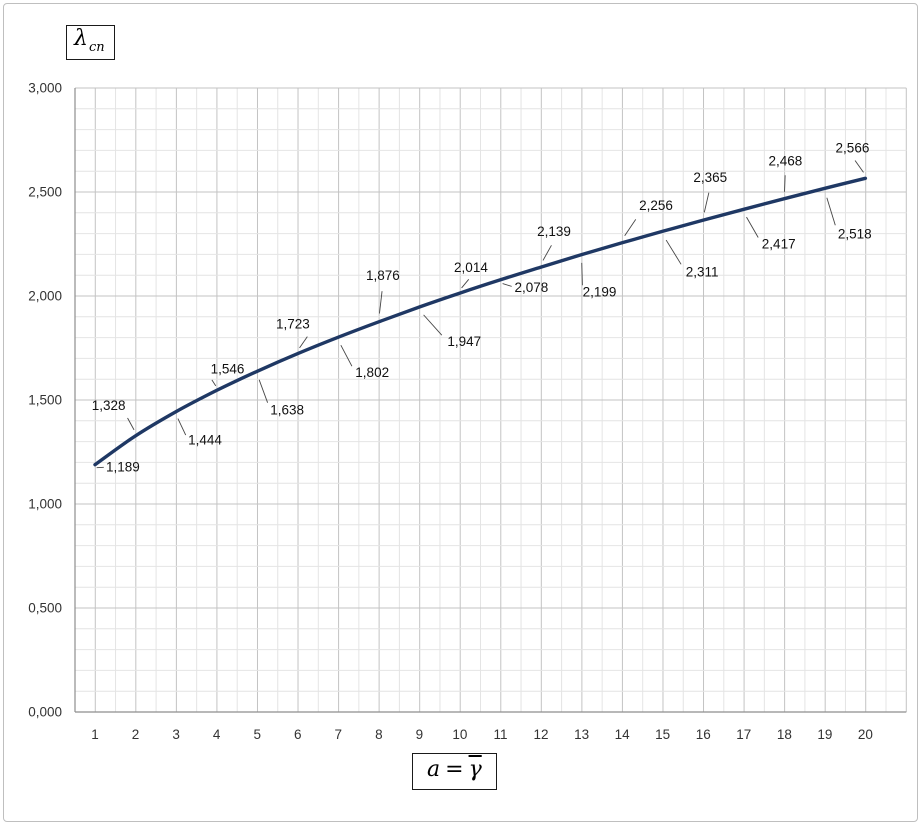 This screenshot has height=826, width=922. Describe the element at coordinates (743, 734) in the screenshot. I see `x-tick-label: 17` at that location.